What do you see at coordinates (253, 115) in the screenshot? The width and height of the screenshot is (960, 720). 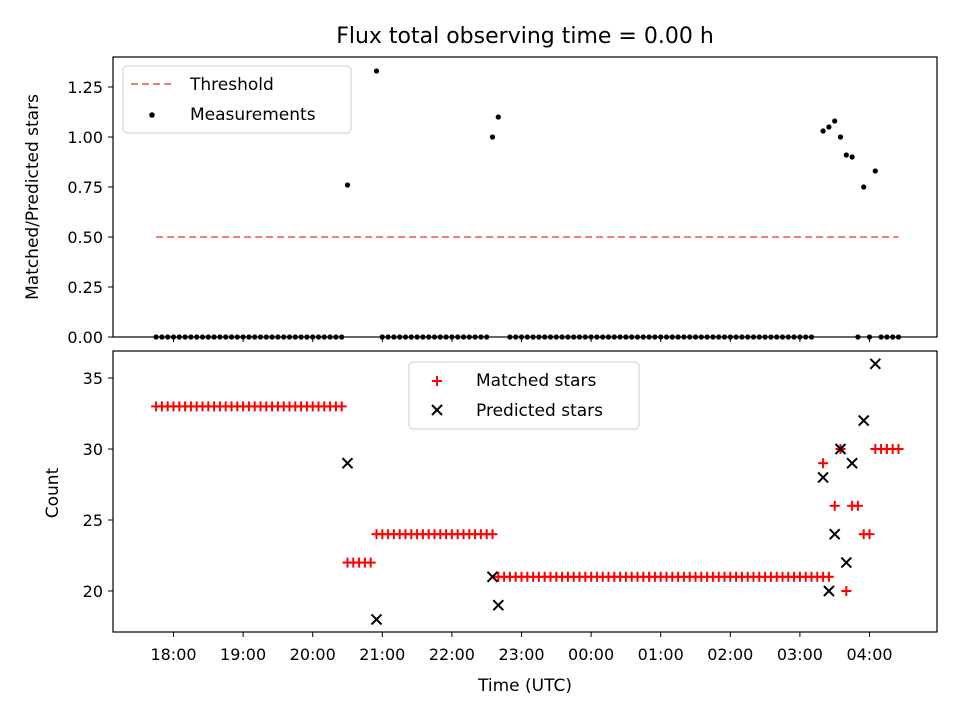 I see `measurements-legend-label: Measurements` at bounding box center [253, 115].